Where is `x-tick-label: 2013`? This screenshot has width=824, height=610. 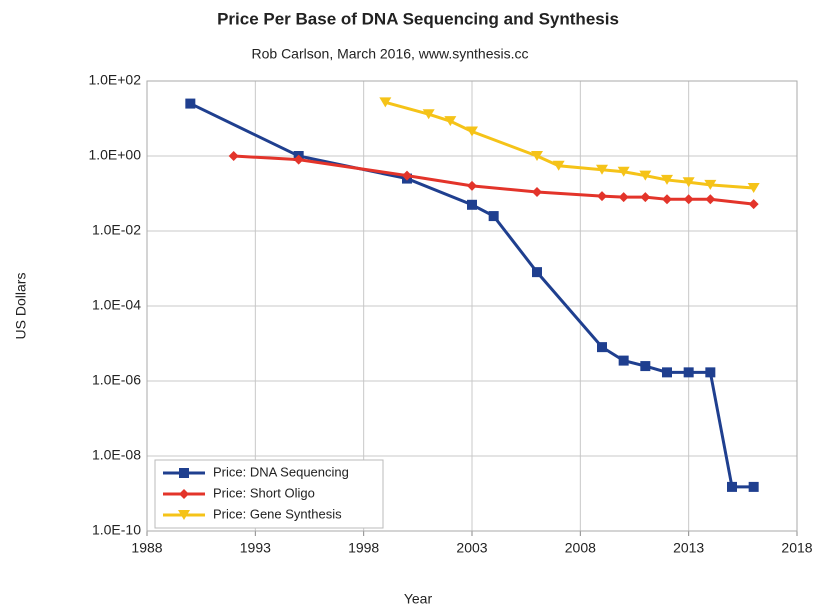
x-tick-label: 2013 is located at coordinates (688, 548).